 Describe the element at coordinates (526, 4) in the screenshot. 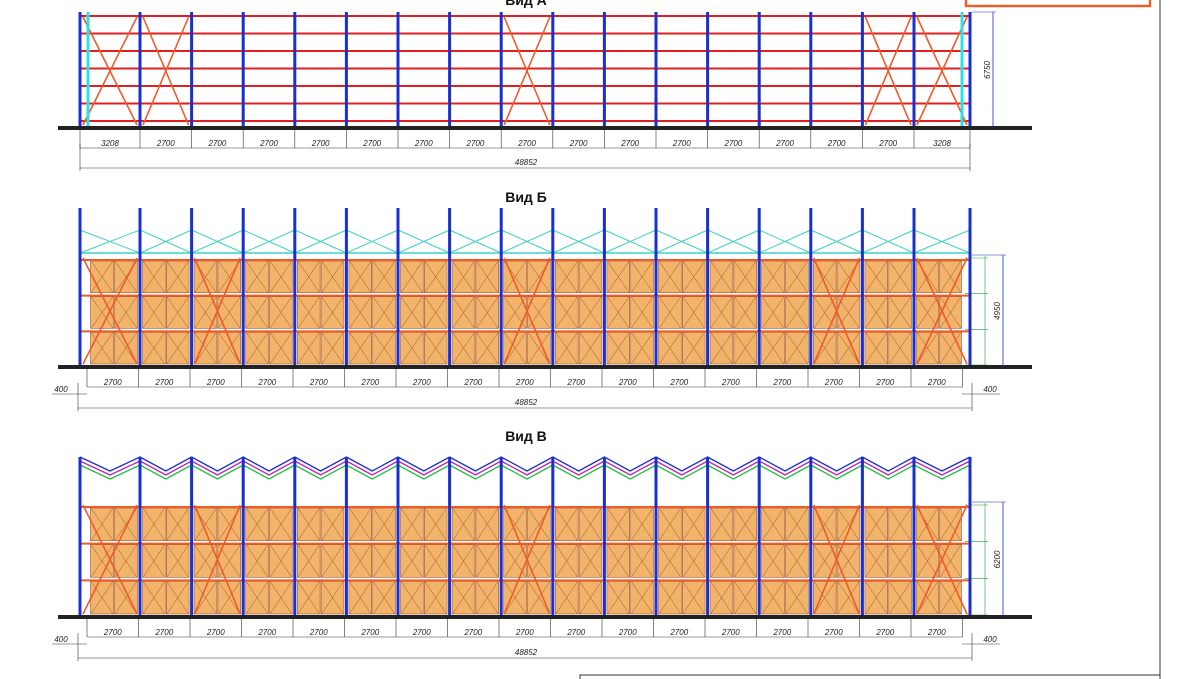

I see `view-title: Вид А` at that location.